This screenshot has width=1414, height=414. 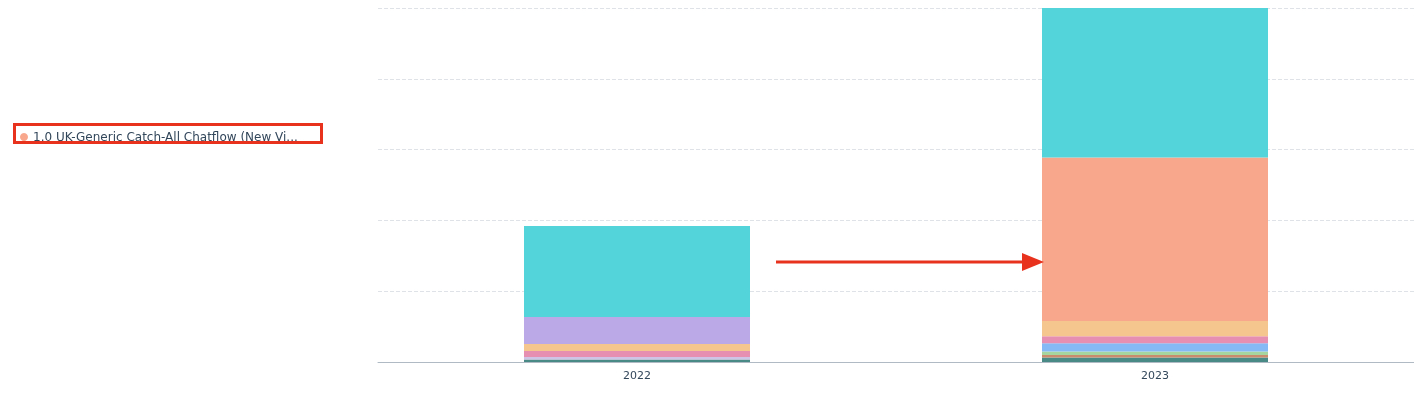 What do you see at coordinates (637, 375) in the screenshot?
I see `x-tick-label: 2022` at bounding box center [637, 375].